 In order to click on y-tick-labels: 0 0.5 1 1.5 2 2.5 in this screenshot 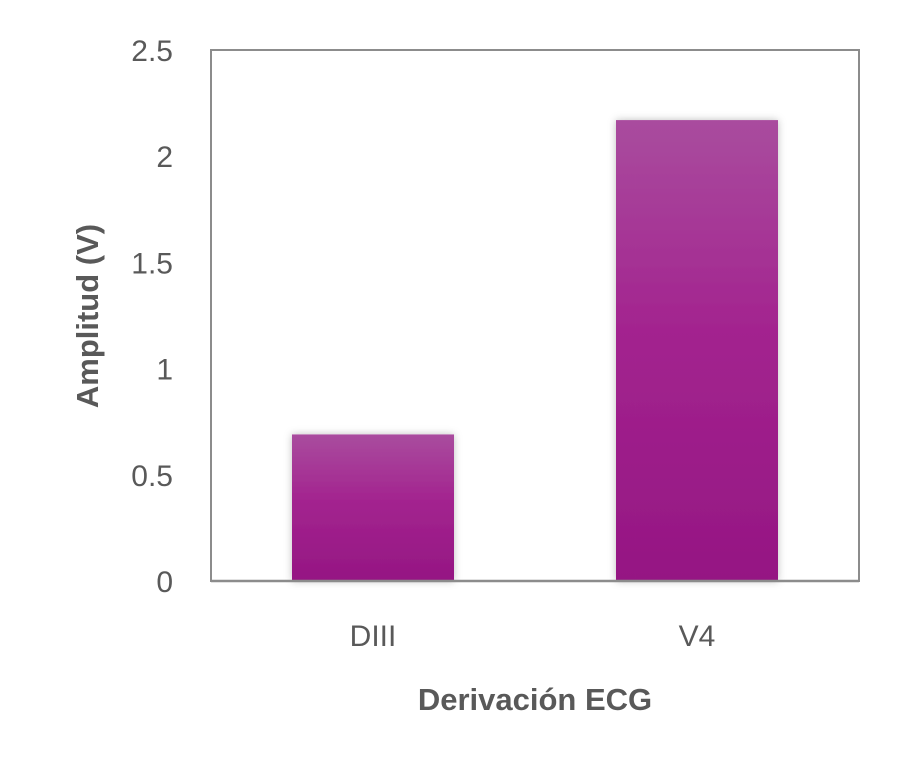, I will do `click(152, 317)`.